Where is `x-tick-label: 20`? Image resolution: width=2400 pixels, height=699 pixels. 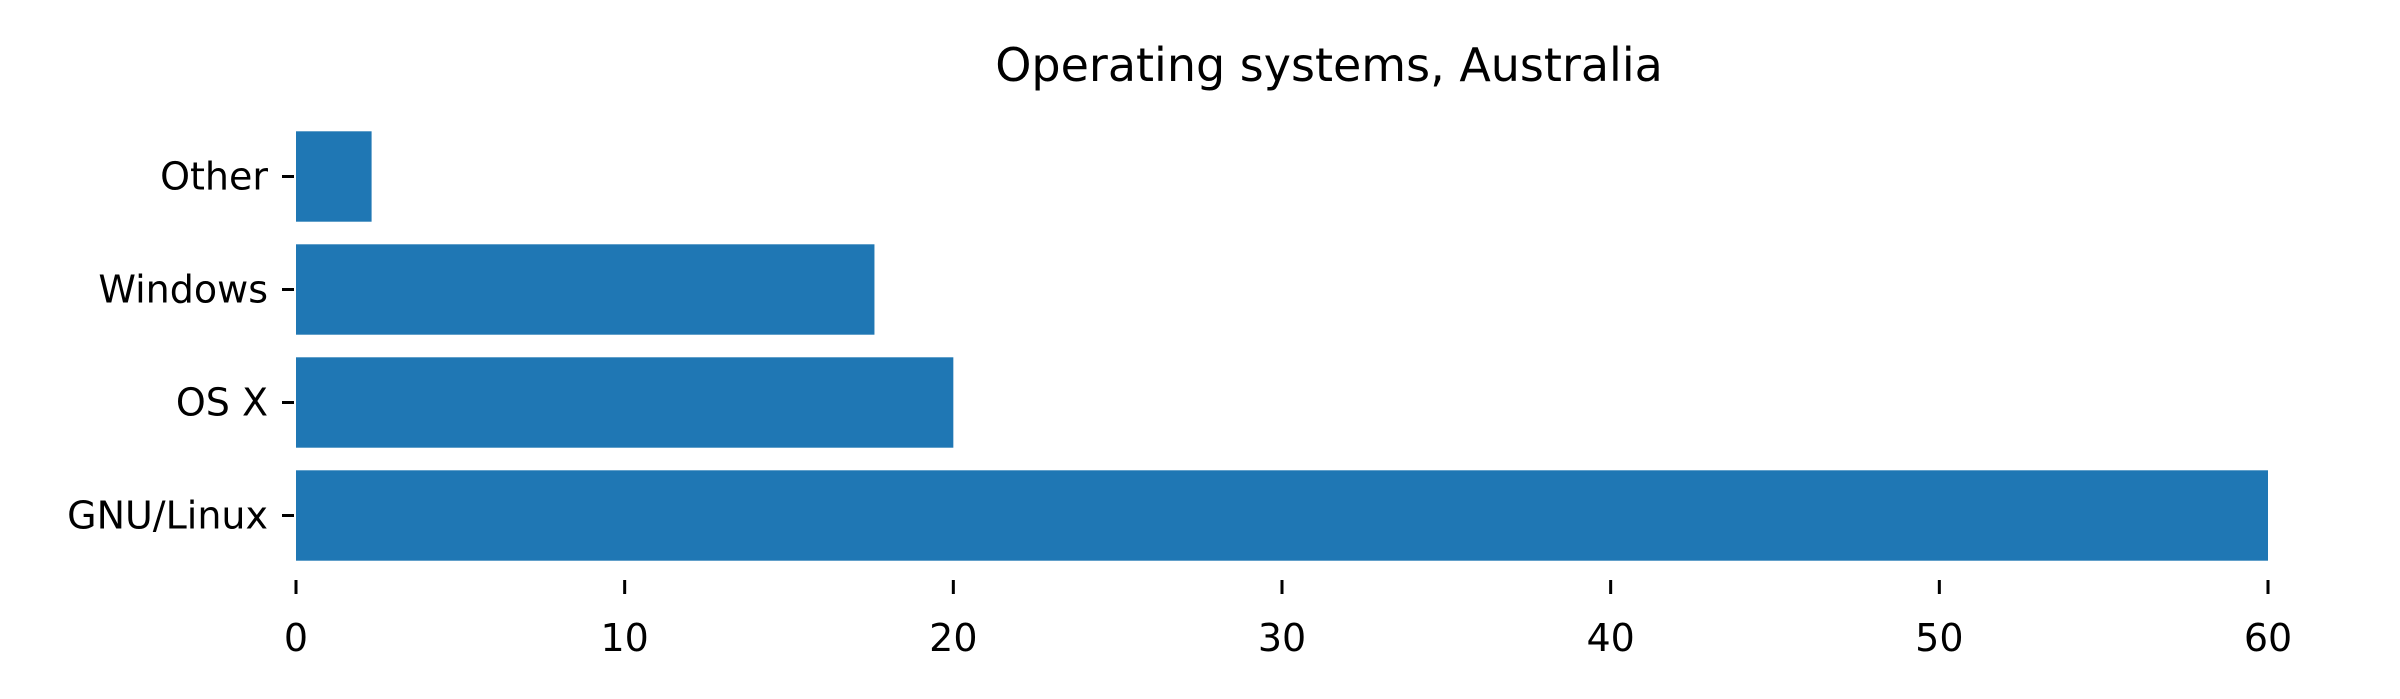 x-tick-label: 20 is located at coordinates (953, 638).